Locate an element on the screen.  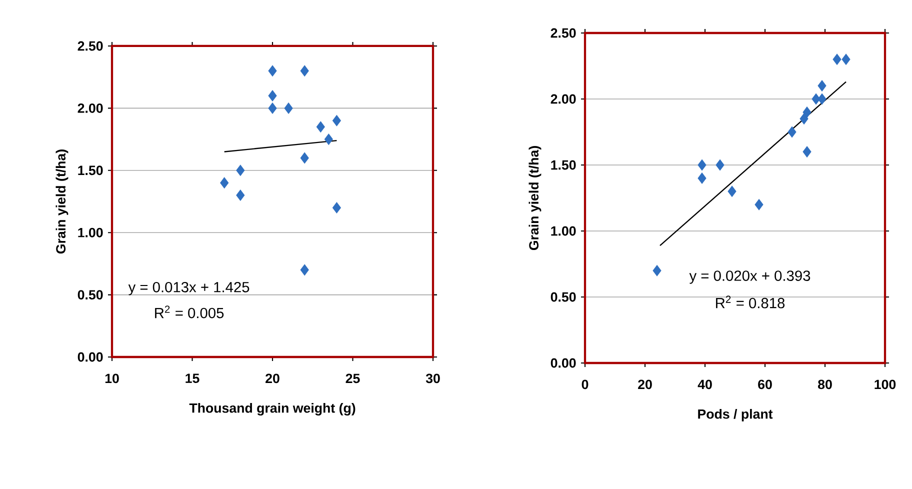
annotation: R$^{2}$ = 0.818 is located at coordinates (750, 302).